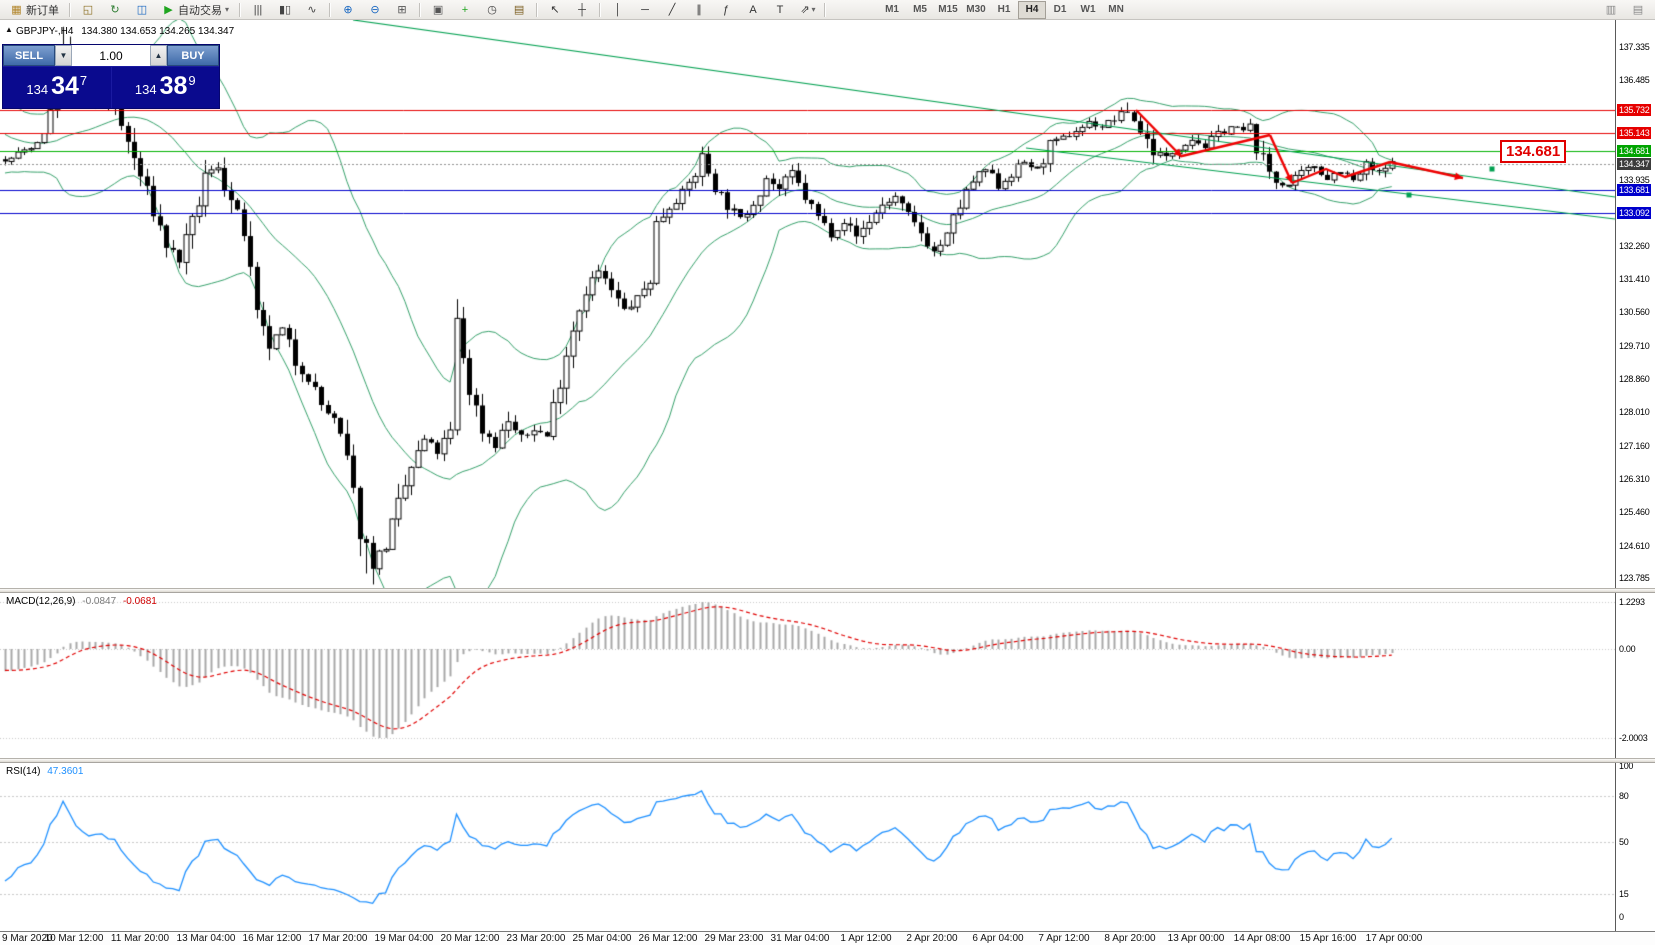 The image size is (1655, 945). I want to click on buy-price: 134 38 9, so click(166, 87).